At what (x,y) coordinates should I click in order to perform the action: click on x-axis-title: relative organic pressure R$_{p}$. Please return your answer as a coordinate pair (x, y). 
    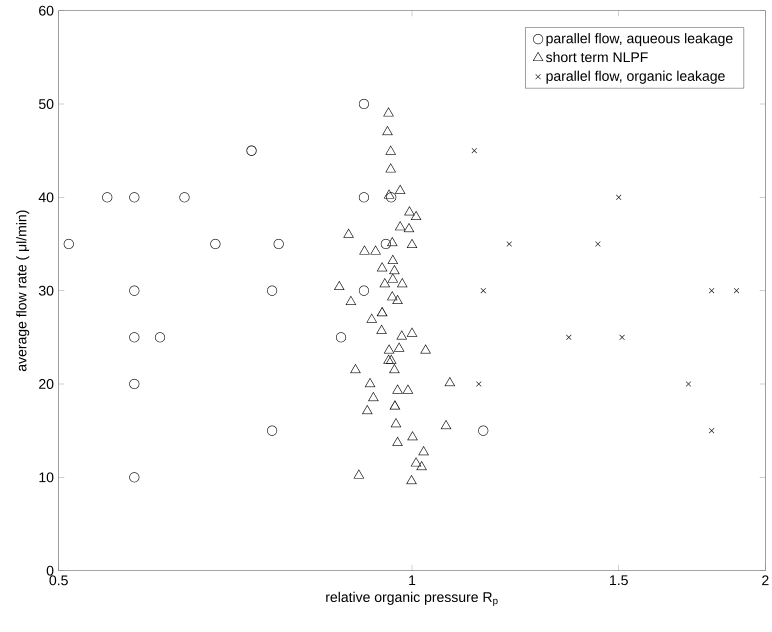
    Looking at the image, I should click on (412, 599).